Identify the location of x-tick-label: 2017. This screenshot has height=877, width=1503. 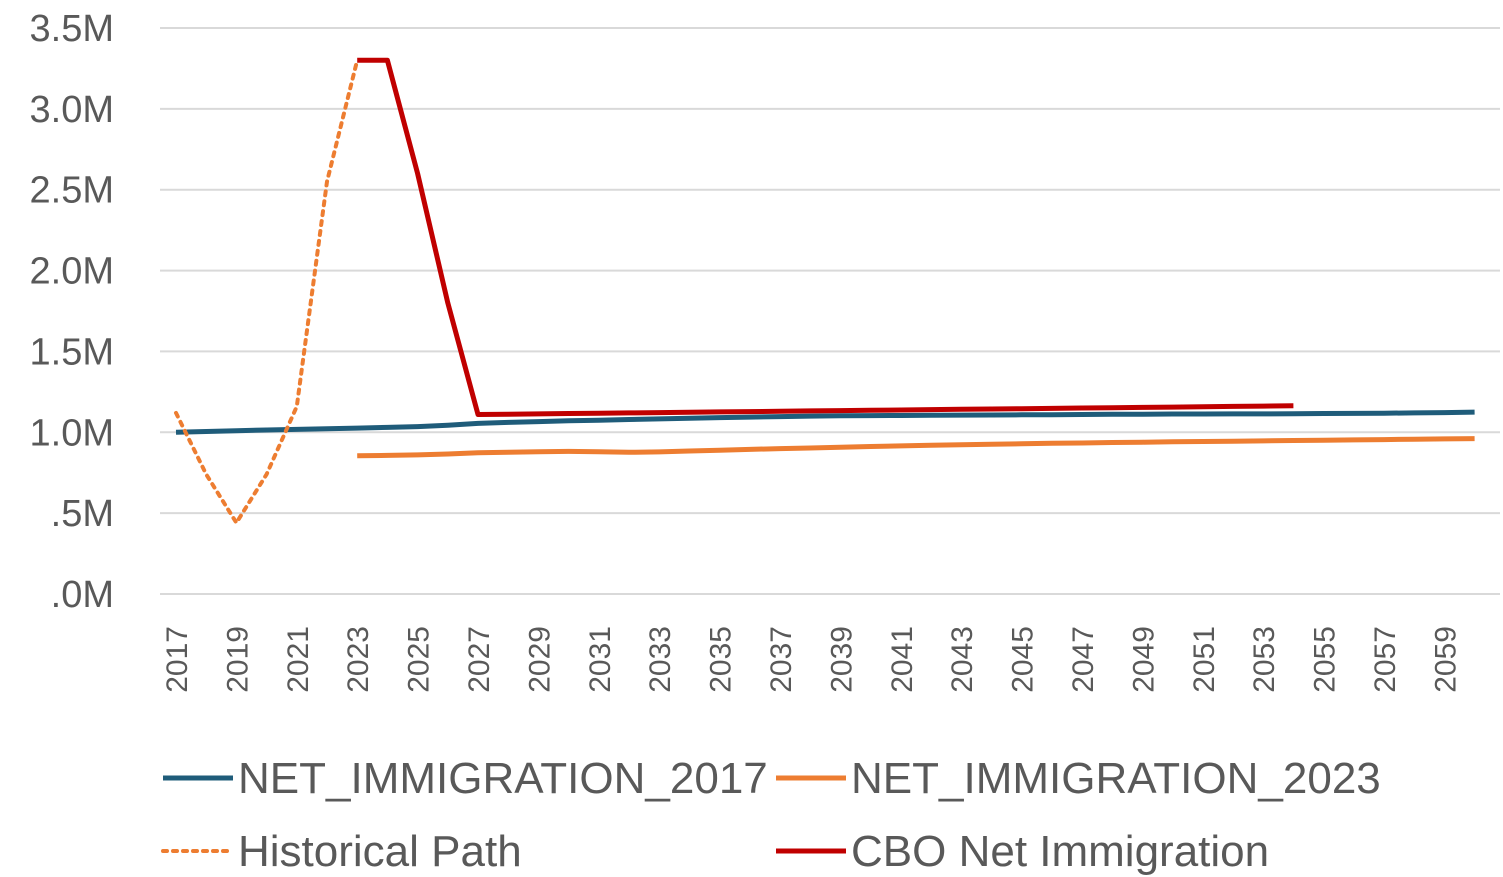
(177, 659).